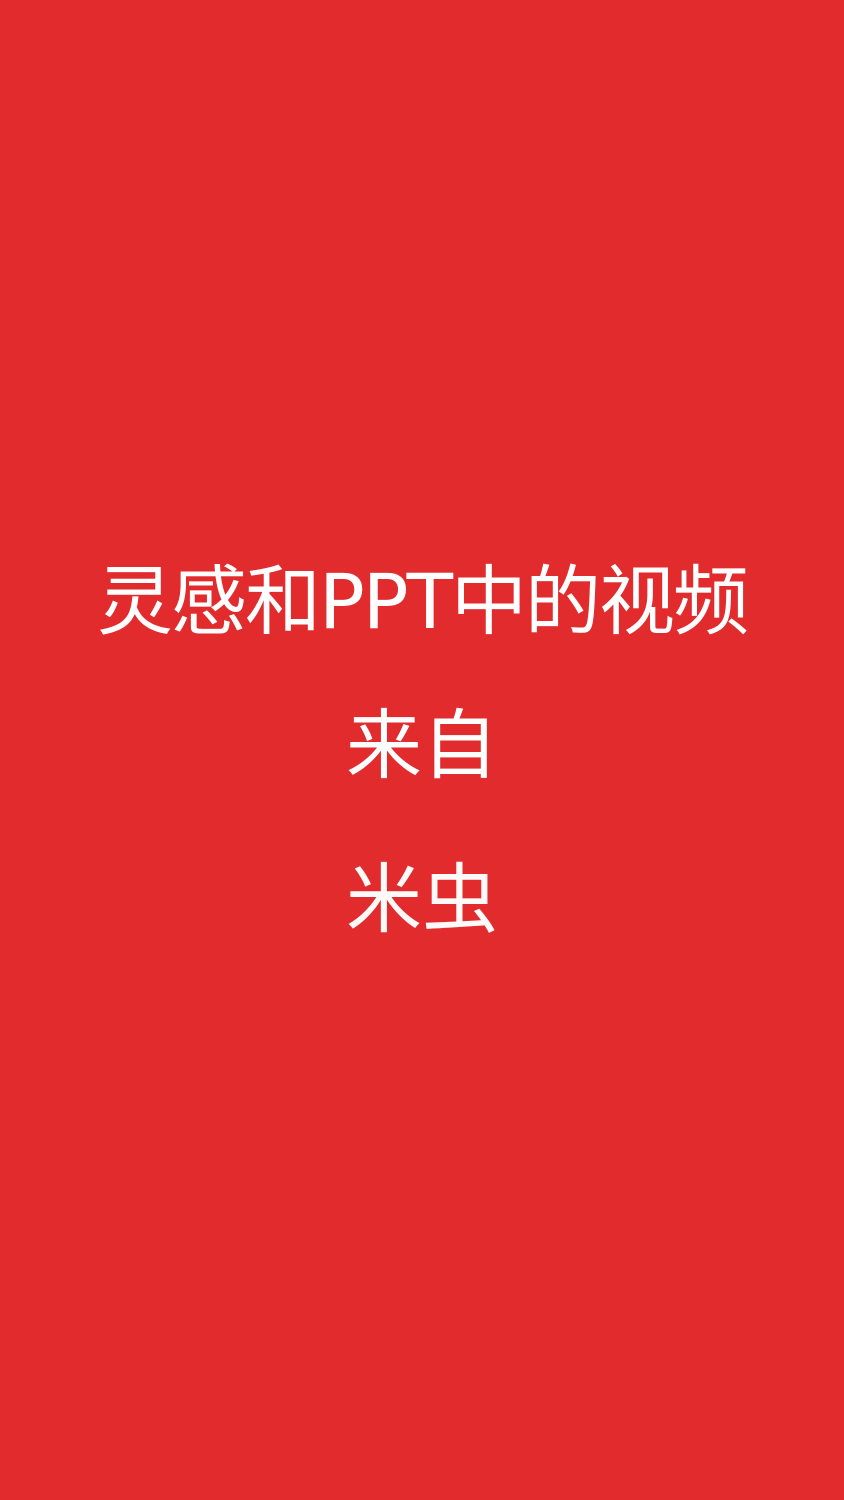  Describe the element at coordinates (422, 745) in the screenshot. I see `from-label: 来自` at that location.